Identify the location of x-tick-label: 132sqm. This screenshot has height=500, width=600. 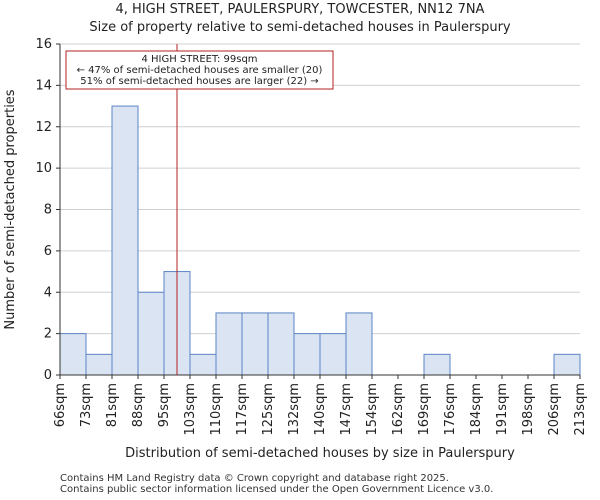
(294, 409).